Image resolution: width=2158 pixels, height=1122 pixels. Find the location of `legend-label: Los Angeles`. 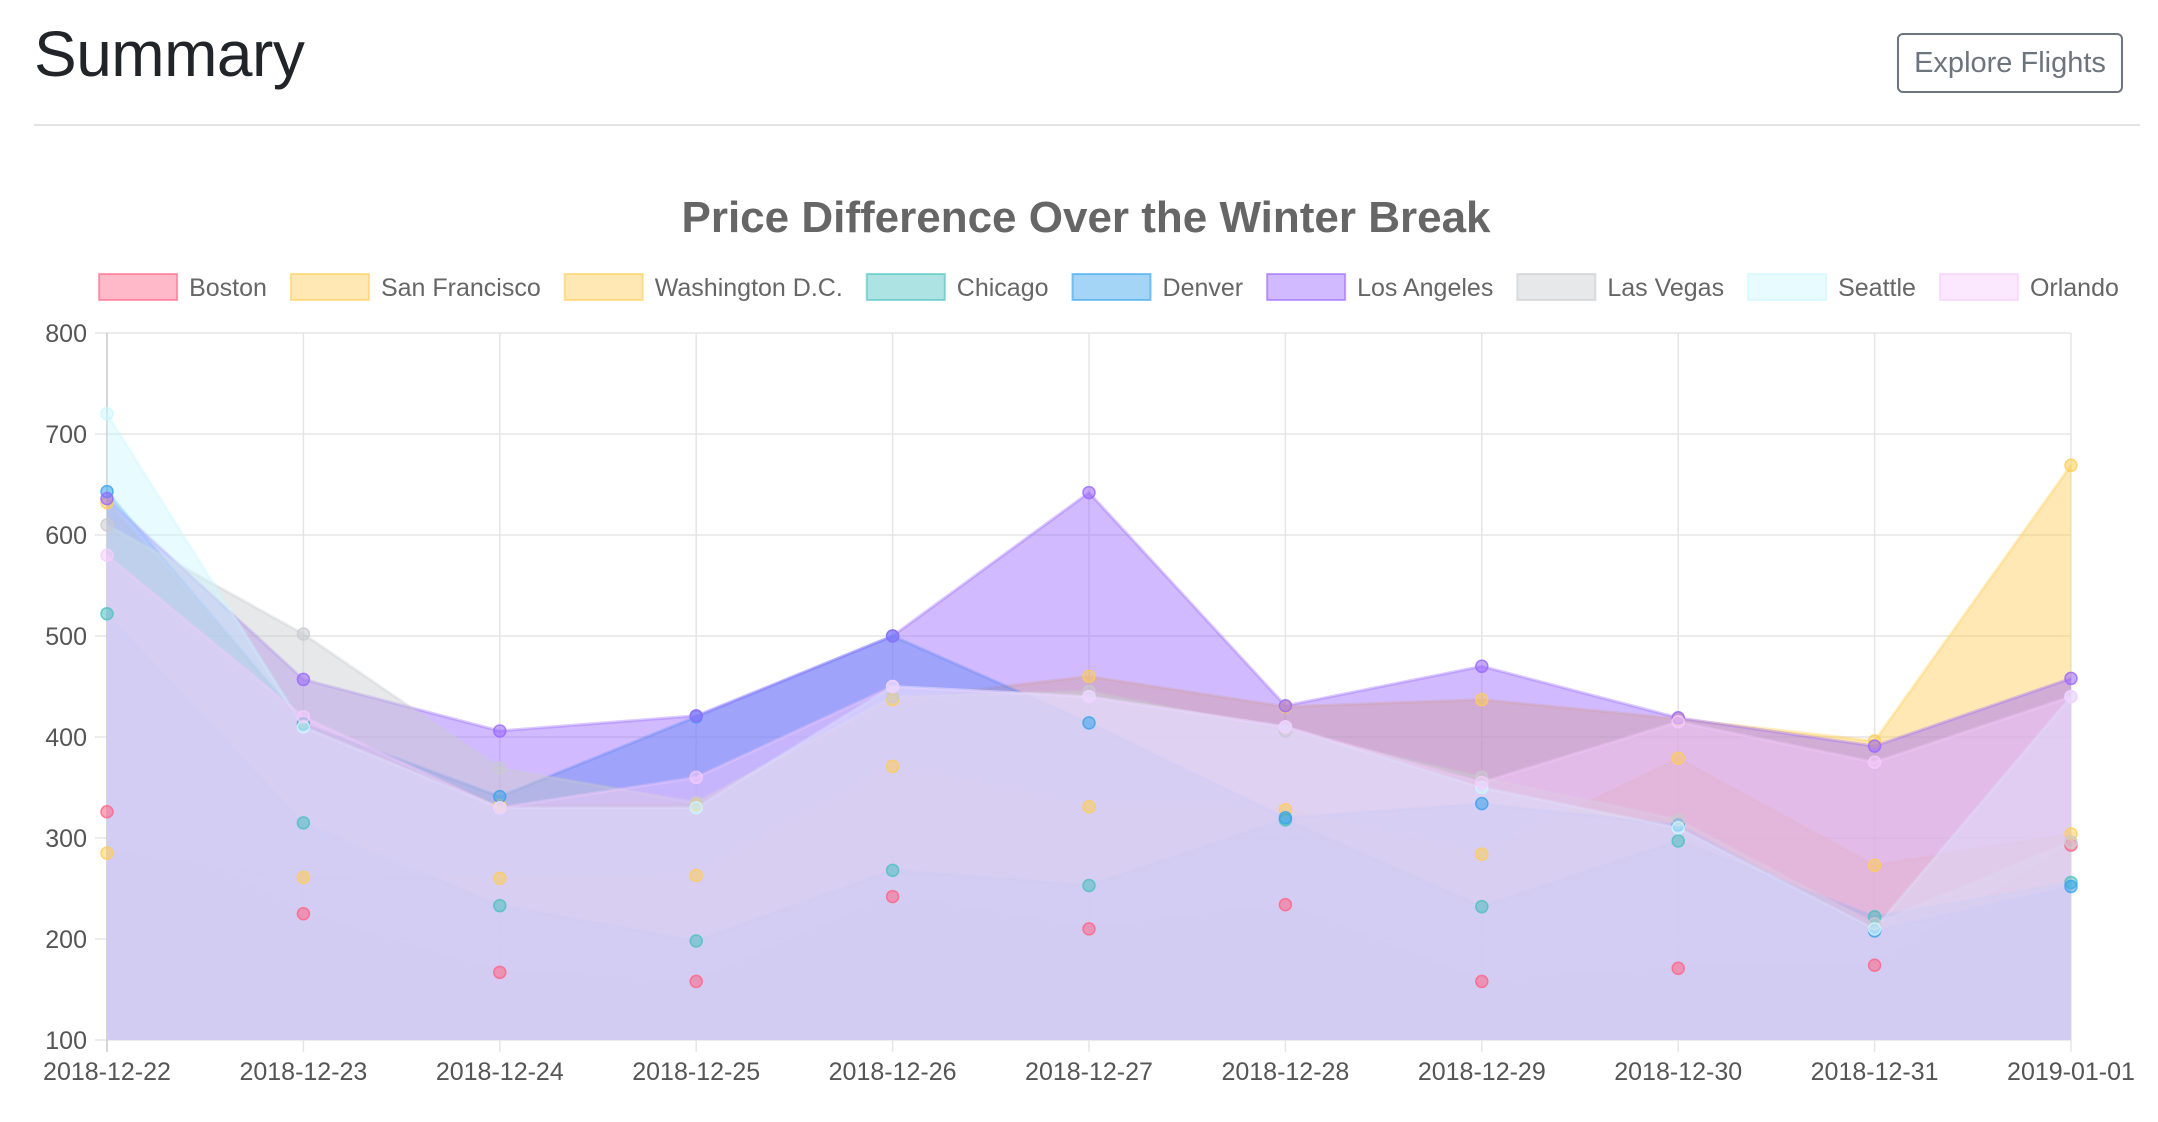

legend-label: Los Angeles is located at coordinates (1425, 288).